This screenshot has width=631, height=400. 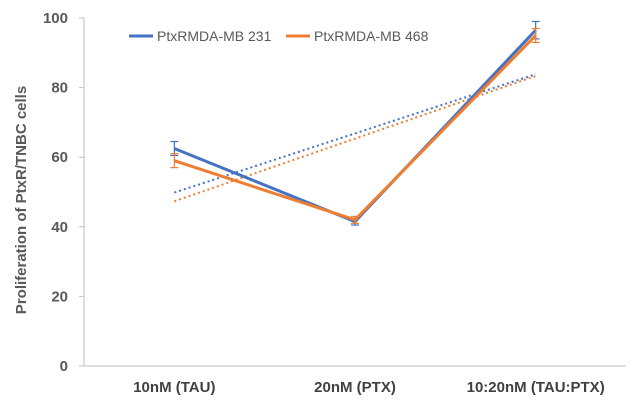 I want to click on y-tick-label: 20, so click(x=59, y=296).